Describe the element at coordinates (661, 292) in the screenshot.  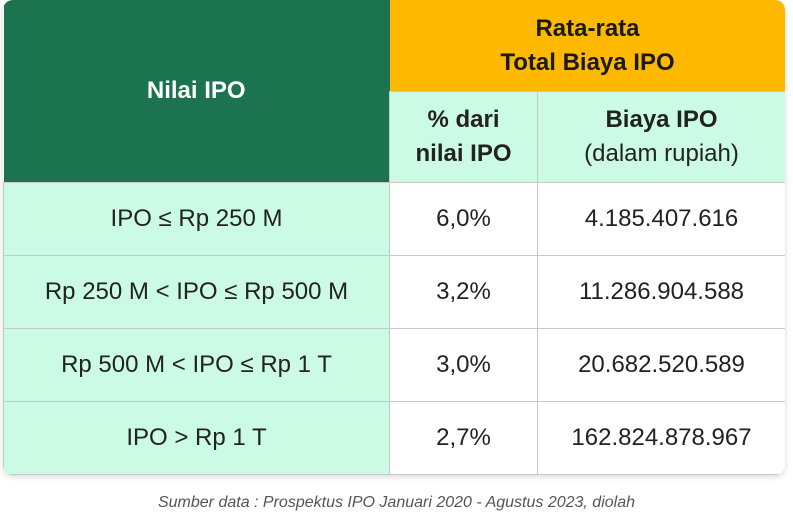
I see `table-cell: 11.286.904.588` at that location.